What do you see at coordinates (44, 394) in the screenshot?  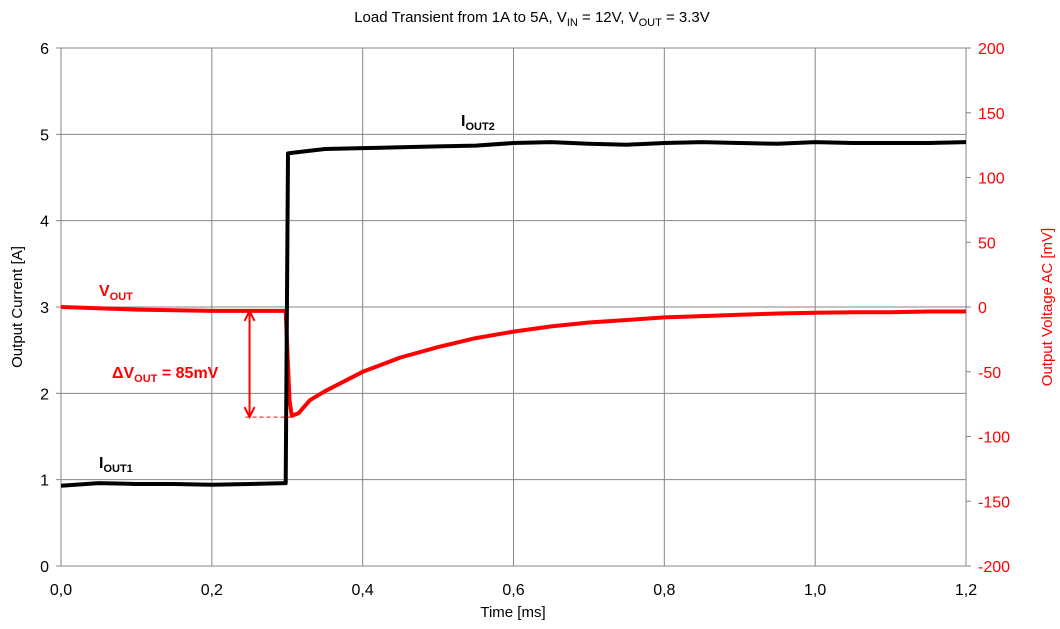 I see `y-left-tick-label: 2` at bounding box center [44, 394].